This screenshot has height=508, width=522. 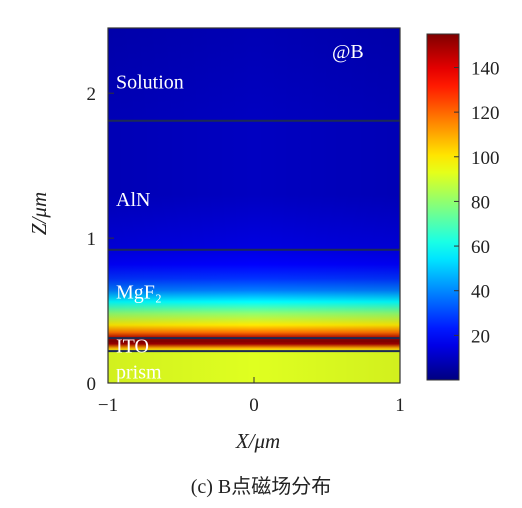 I want to click on colorbar-tick-label: 20, so click(x=480, y=336).